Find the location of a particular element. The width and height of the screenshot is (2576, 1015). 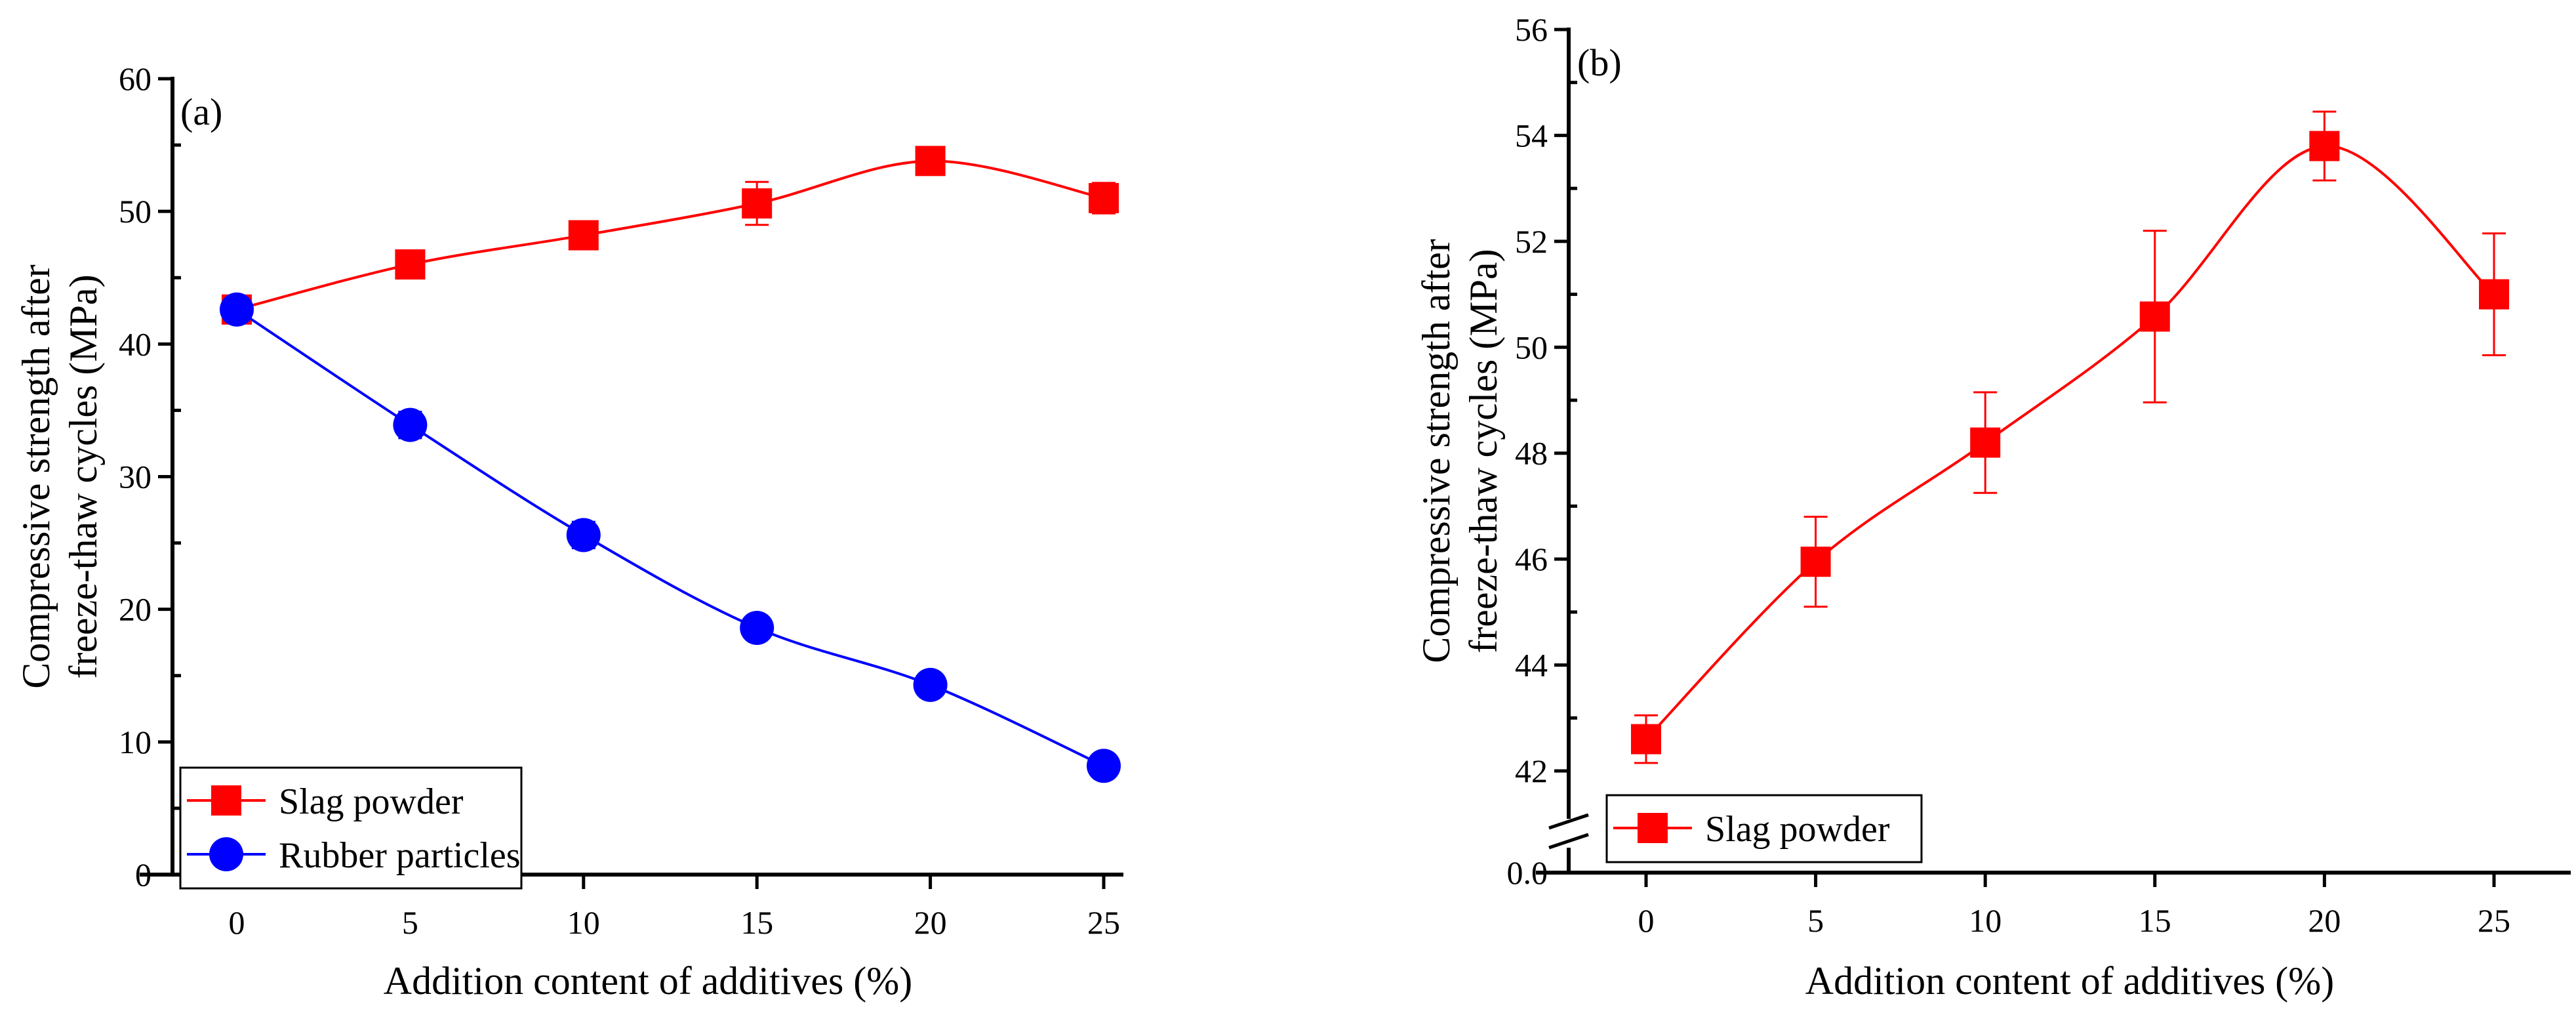

series-line is located at coordinates (670, 235).